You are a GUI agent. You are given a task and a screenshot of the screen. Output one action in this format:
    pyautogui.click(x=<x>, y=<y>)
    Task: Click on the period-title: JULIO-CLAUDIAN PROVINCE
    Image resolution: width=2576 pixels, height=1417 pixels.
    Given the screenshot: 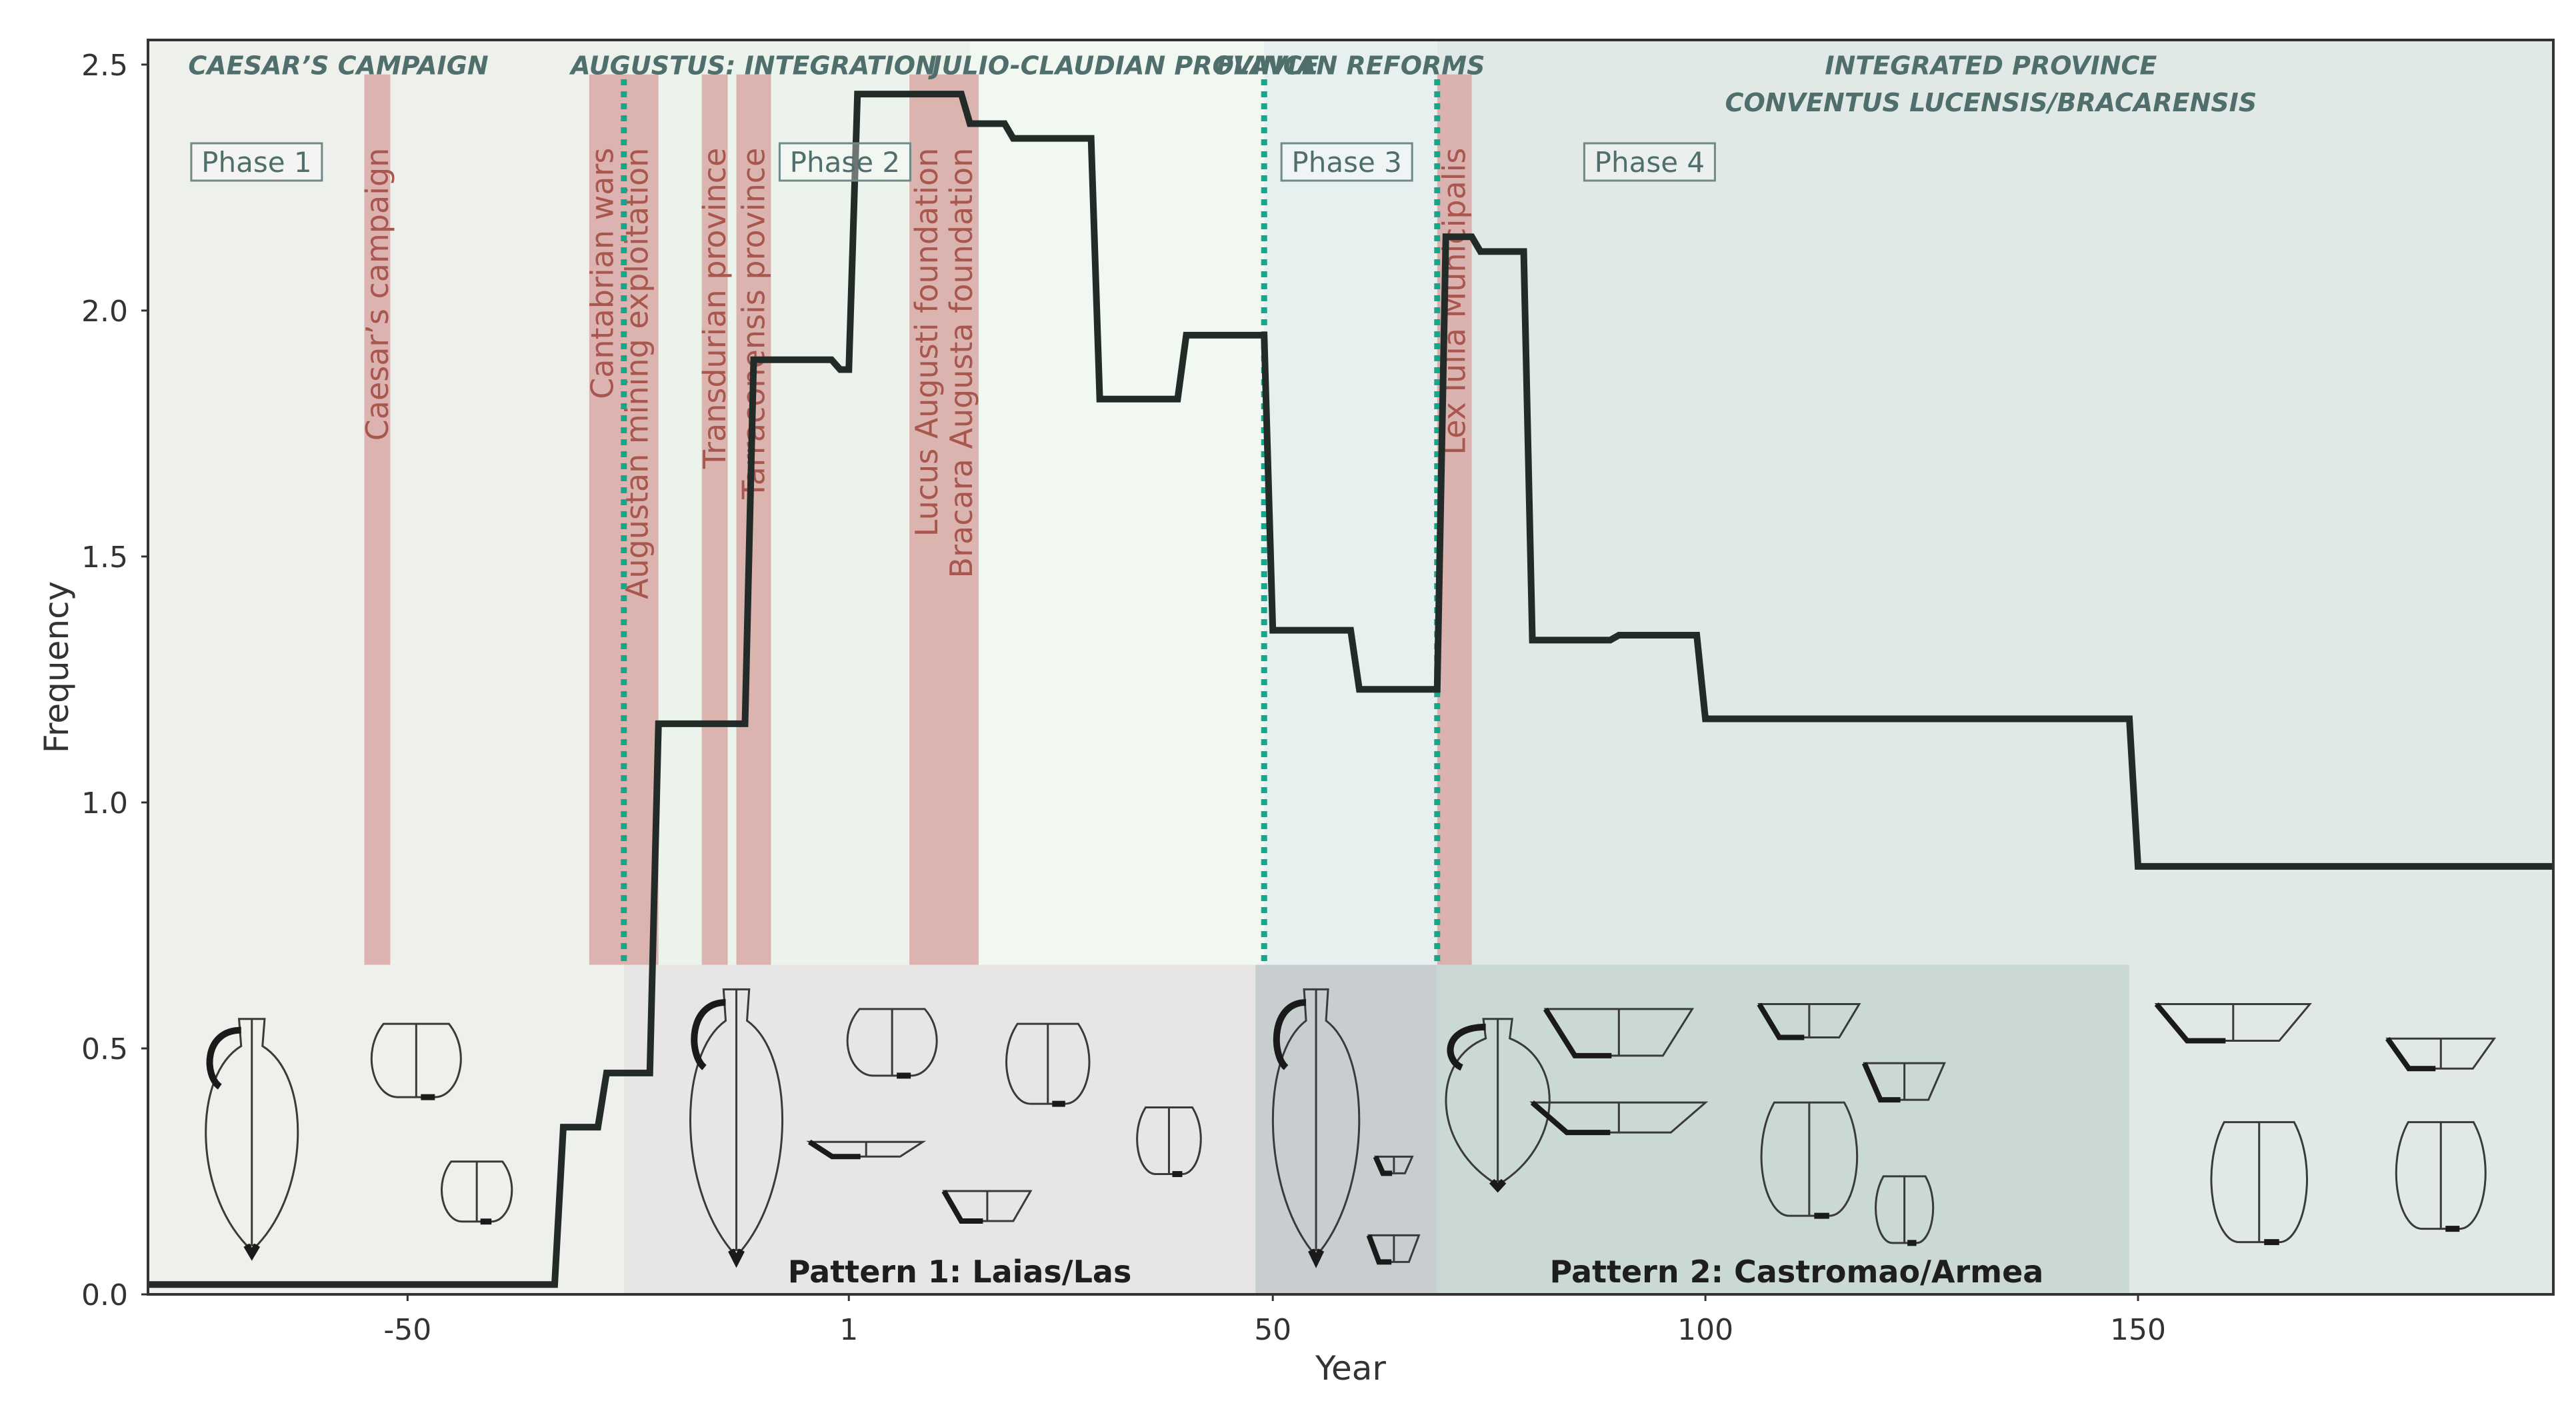 What is the action you would take?
    pyautogui.click(x=1123, y=66)
    